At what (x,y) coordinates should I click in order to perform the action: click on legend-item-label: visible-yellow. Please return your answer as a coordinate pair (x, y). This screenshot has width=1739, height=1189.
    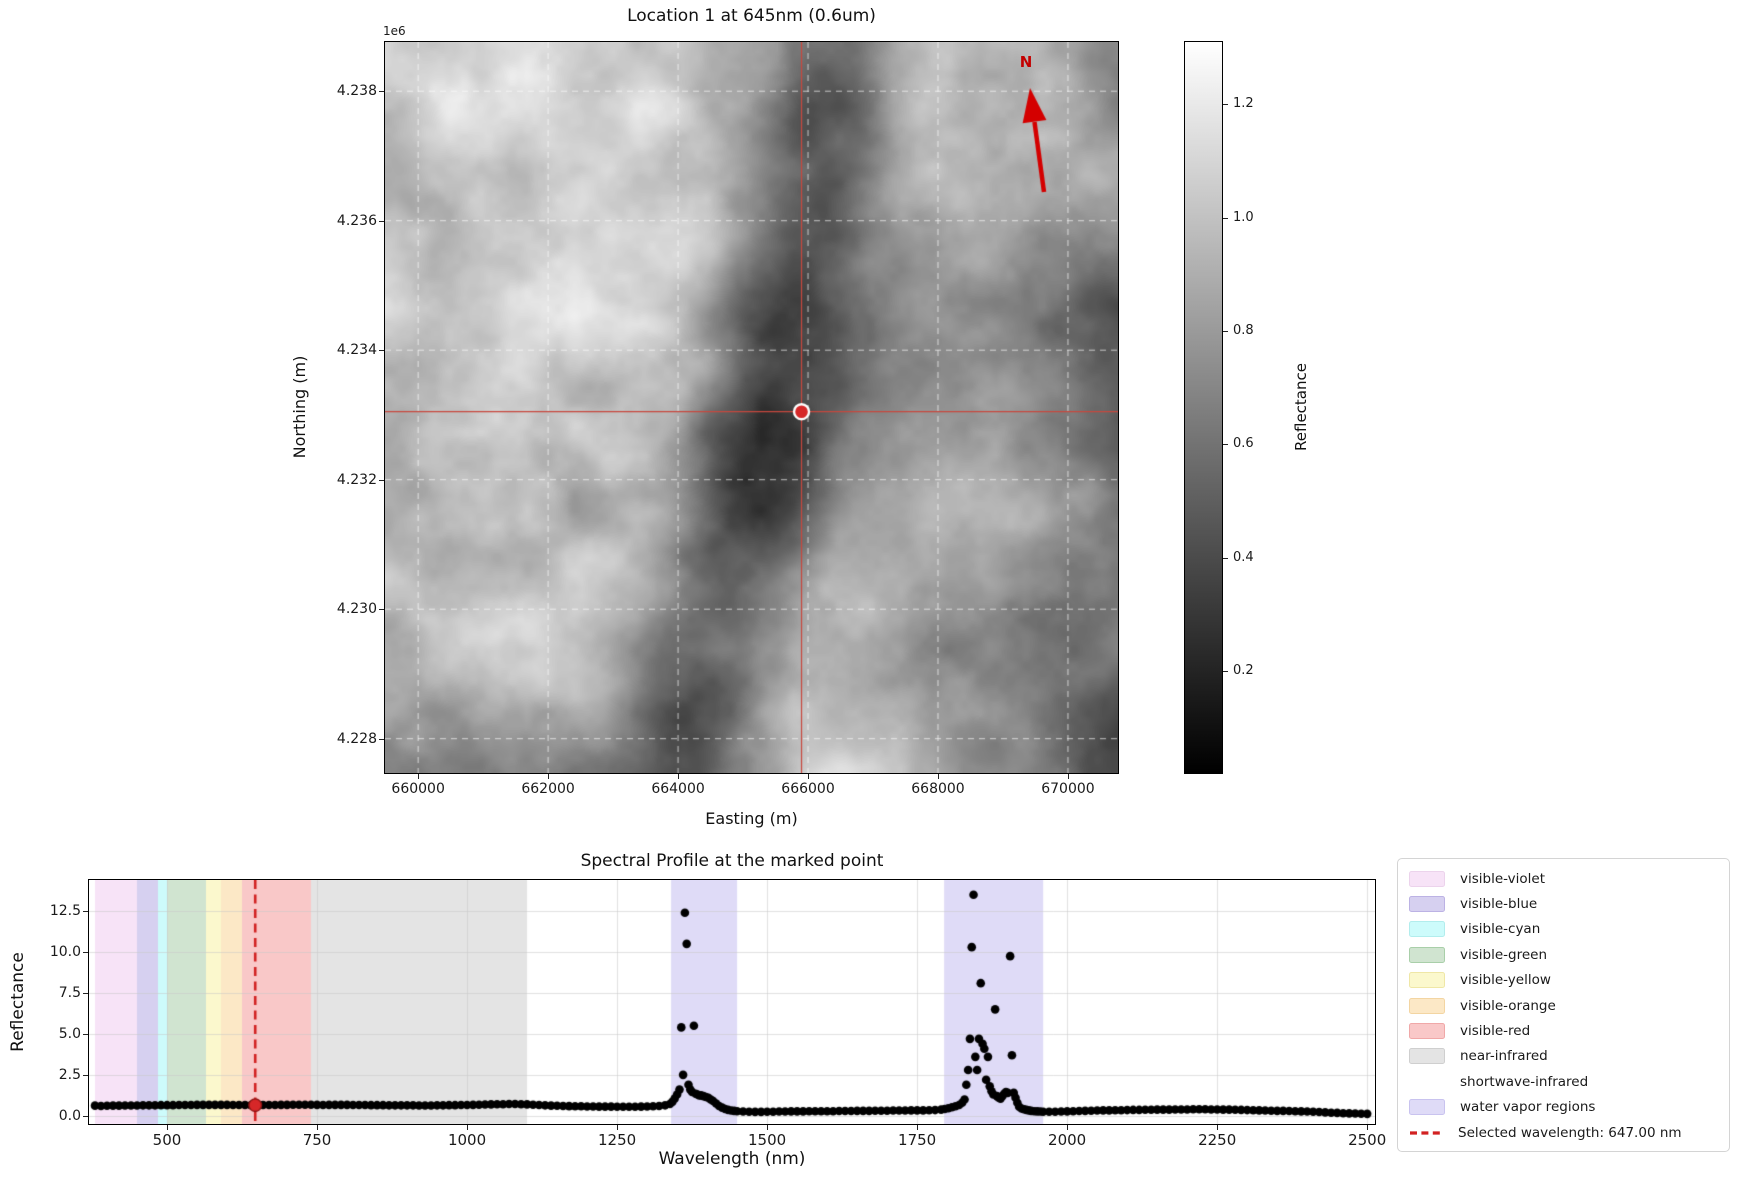
    Looking at the image, I should click on (1505, 980).